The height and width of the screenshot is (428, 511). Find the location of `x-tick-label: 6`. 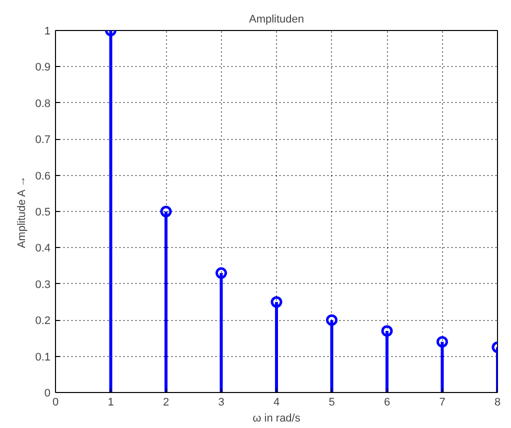

x-tick-label: 6 is located at coordinates (387, 402).